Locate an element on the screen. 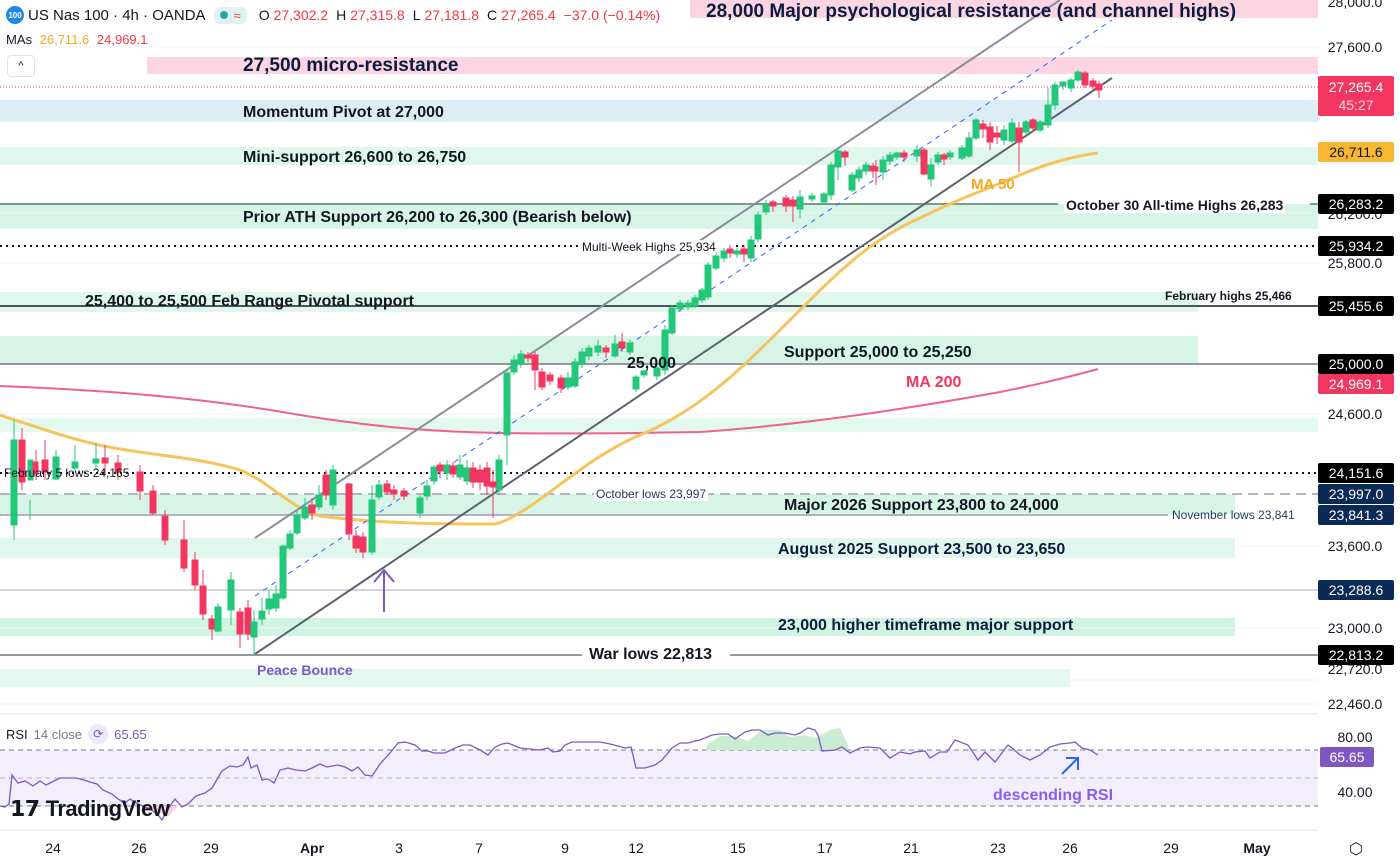  annotation-oct-lows: October lows 23,997 is located at coordinates (651, 494).